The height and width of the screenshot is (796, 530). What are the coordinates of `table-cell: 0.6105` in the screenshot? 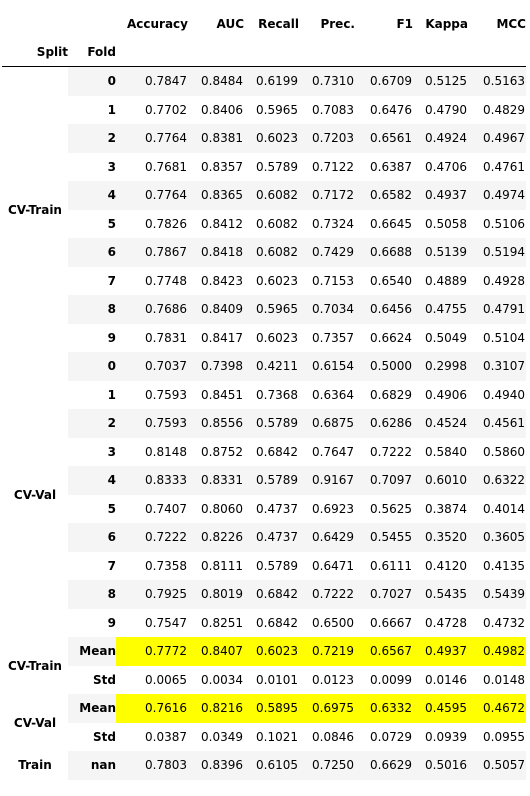 It's located at (271, 765).